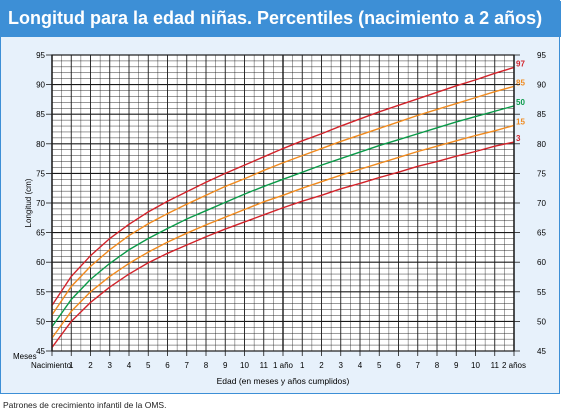 Image resolution: width=562 pixels, height=415 pixels. What do you see at coordinates (541, 203) in the screenshot?
I see `y-tick-label-right: 70` at bounding box center [541, 203].